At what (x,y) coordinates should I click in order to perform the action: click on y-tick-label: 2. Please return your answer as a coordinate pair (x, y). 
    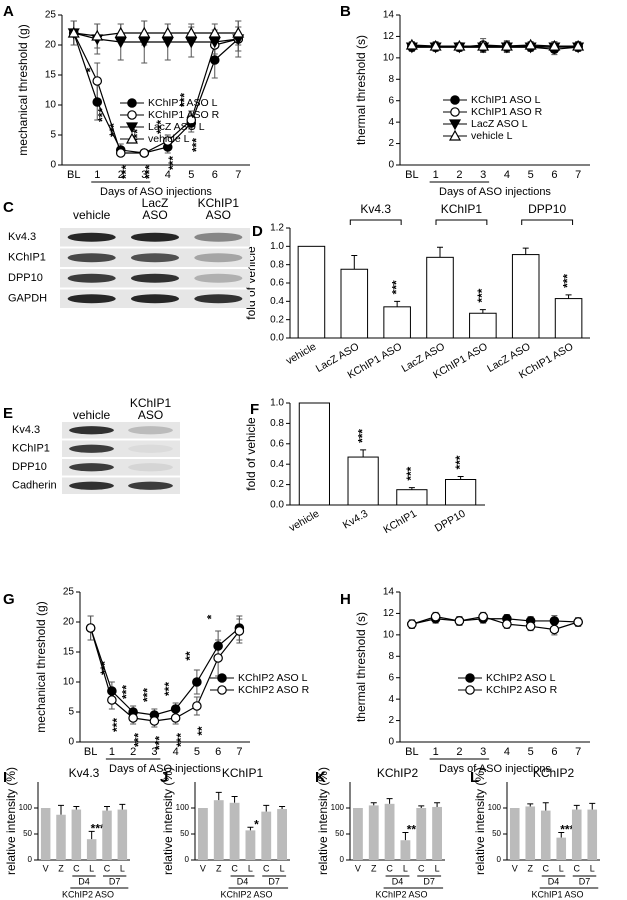
    Looking at the image, I should click on (391, 720).